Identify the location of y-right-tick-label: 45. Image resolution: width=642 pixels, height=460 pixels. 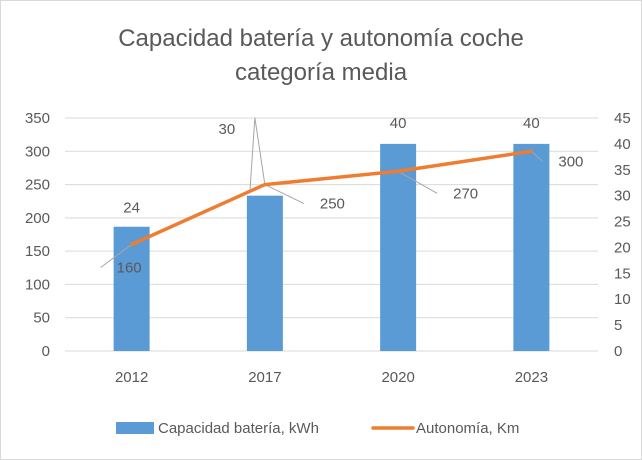
(622, 118).